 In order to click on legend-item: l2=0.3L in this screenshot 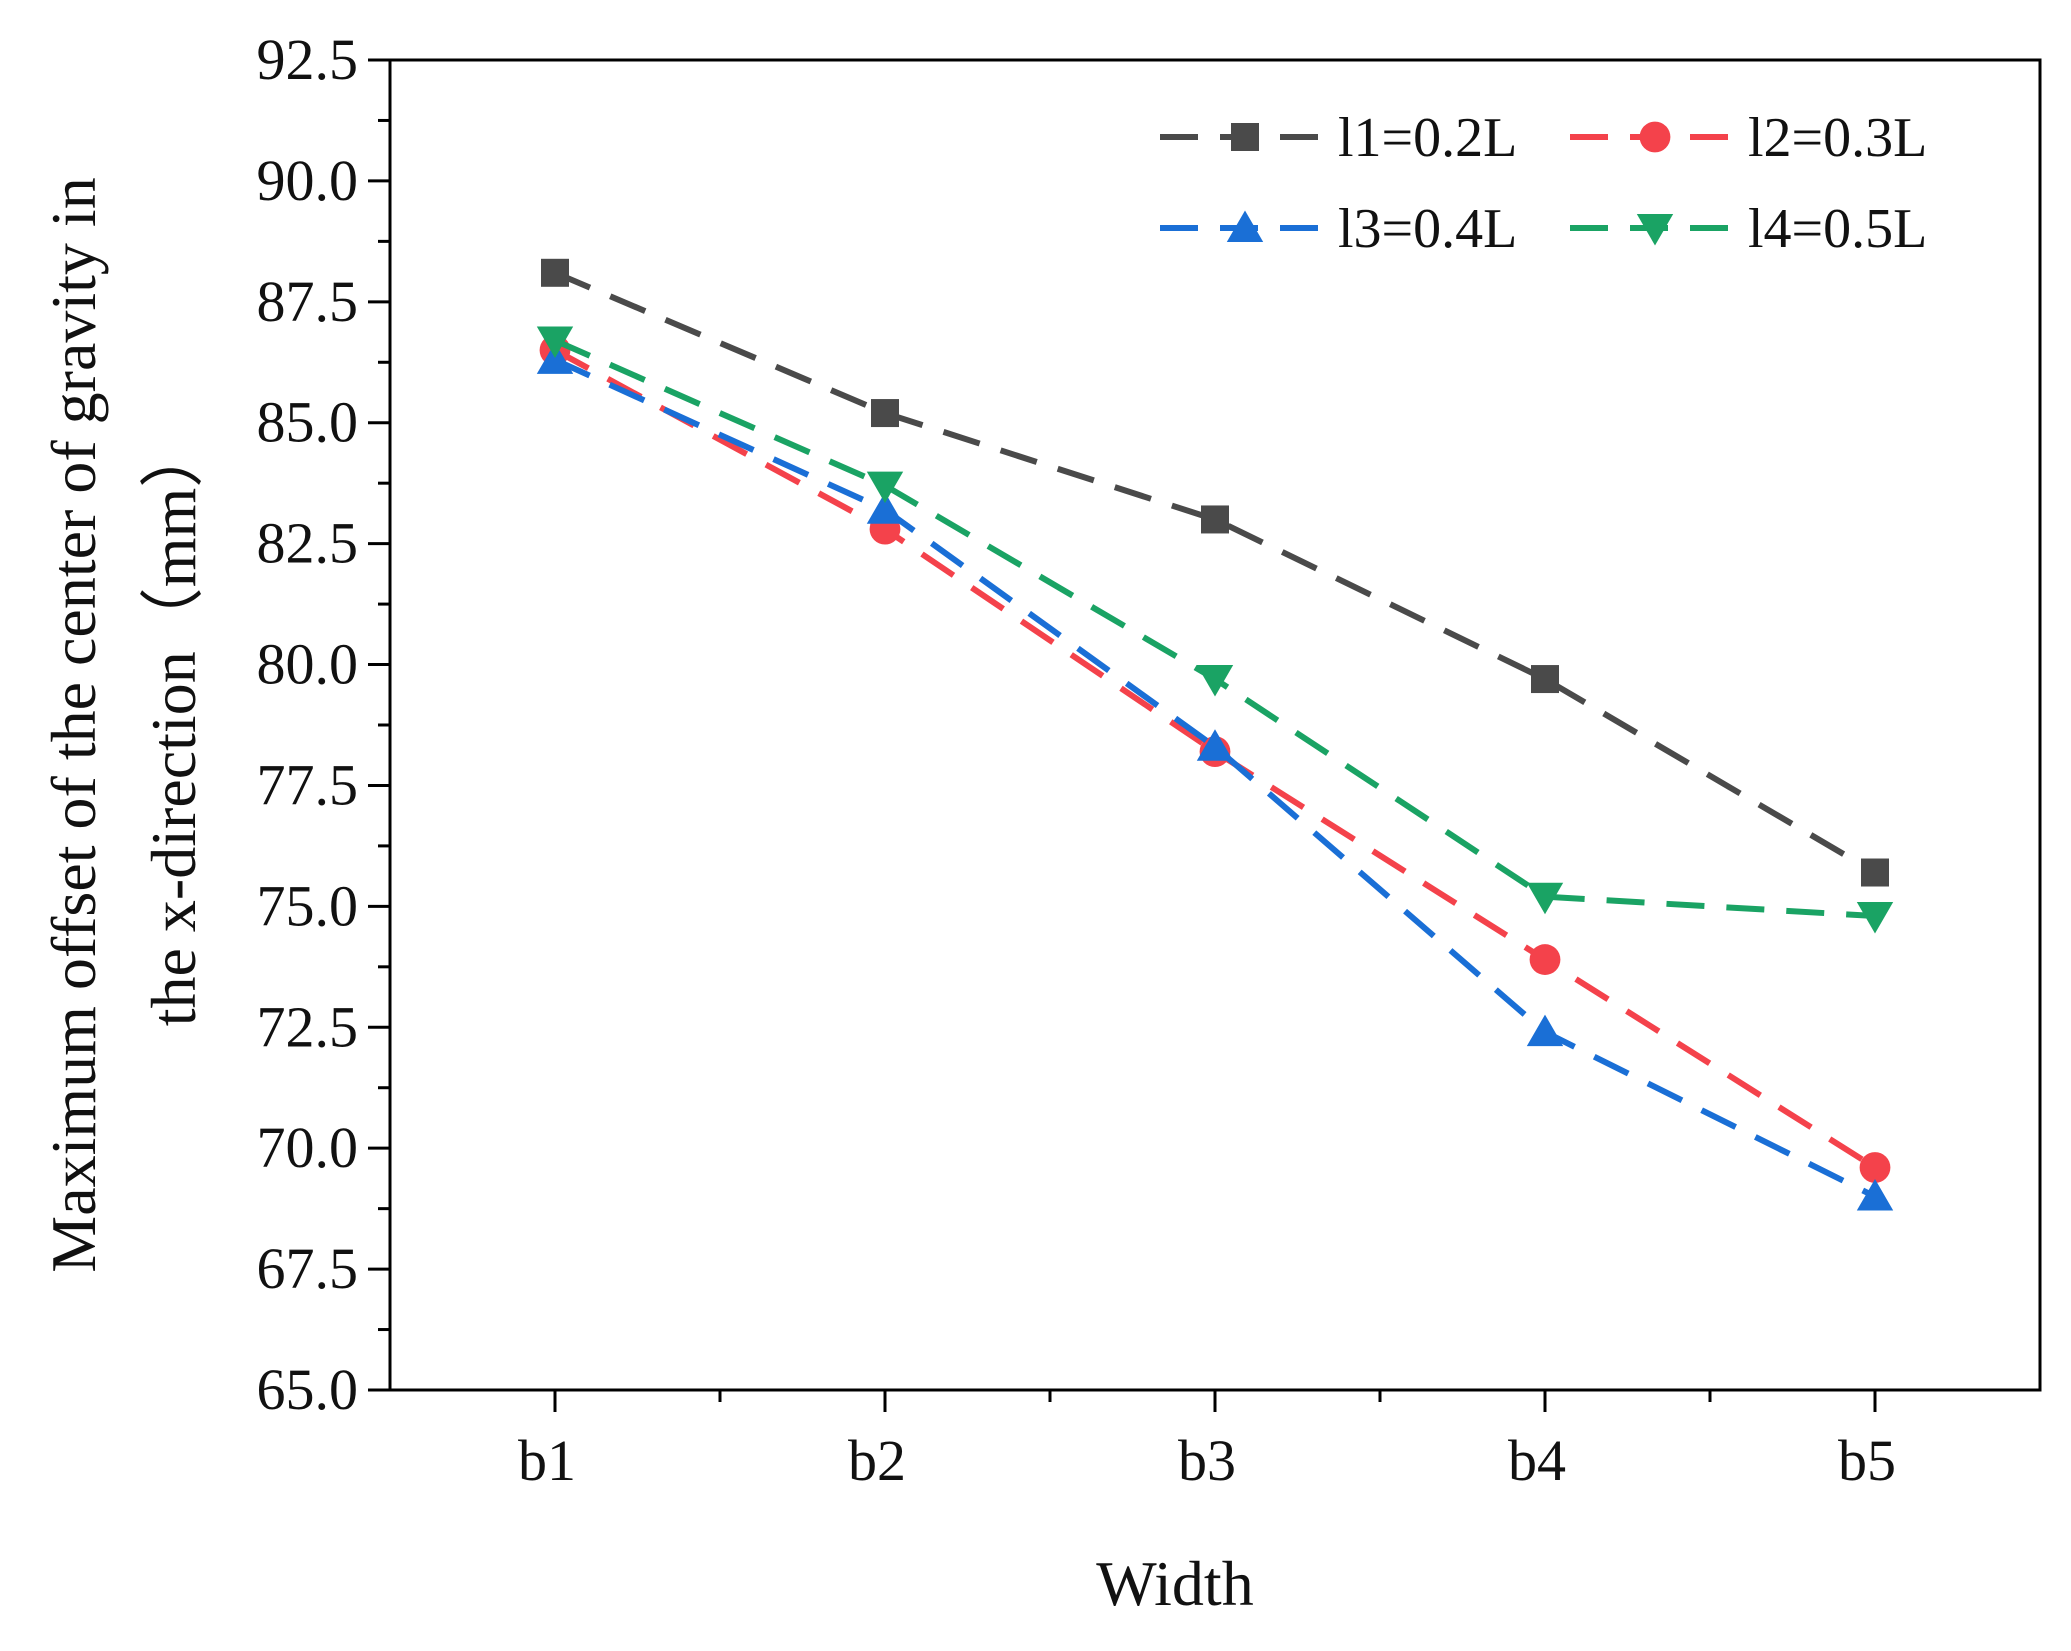, I will do `click(1748, 138)`.